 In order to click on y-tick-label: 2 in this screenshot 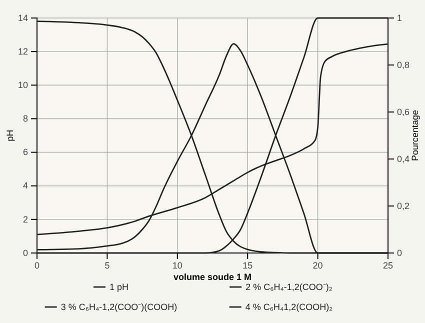, I will do `click(25, 219)`.